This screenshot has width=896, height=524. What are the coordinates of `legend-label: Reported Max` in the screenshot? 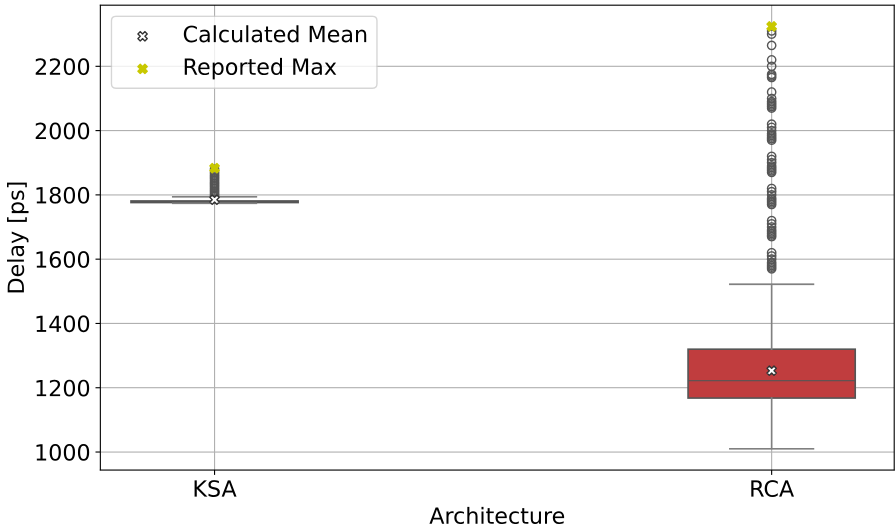 It's located at (260, 69).